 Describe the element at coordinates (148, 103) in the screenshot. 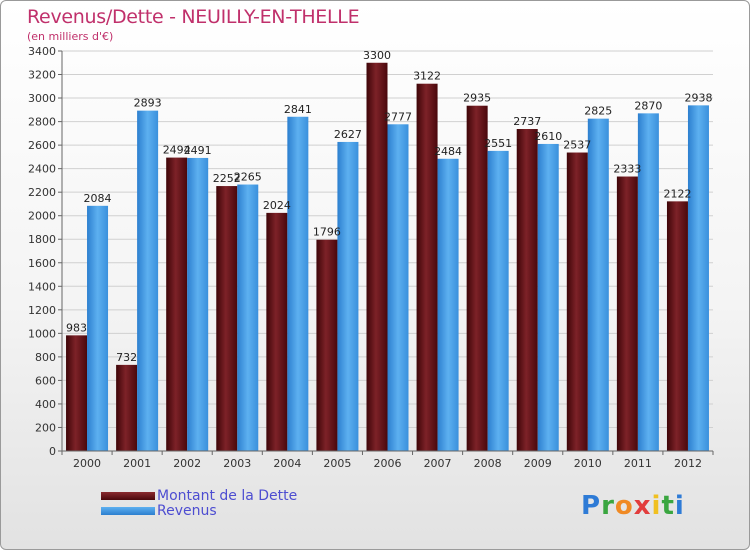

I see `data-label: 2893` at that location.